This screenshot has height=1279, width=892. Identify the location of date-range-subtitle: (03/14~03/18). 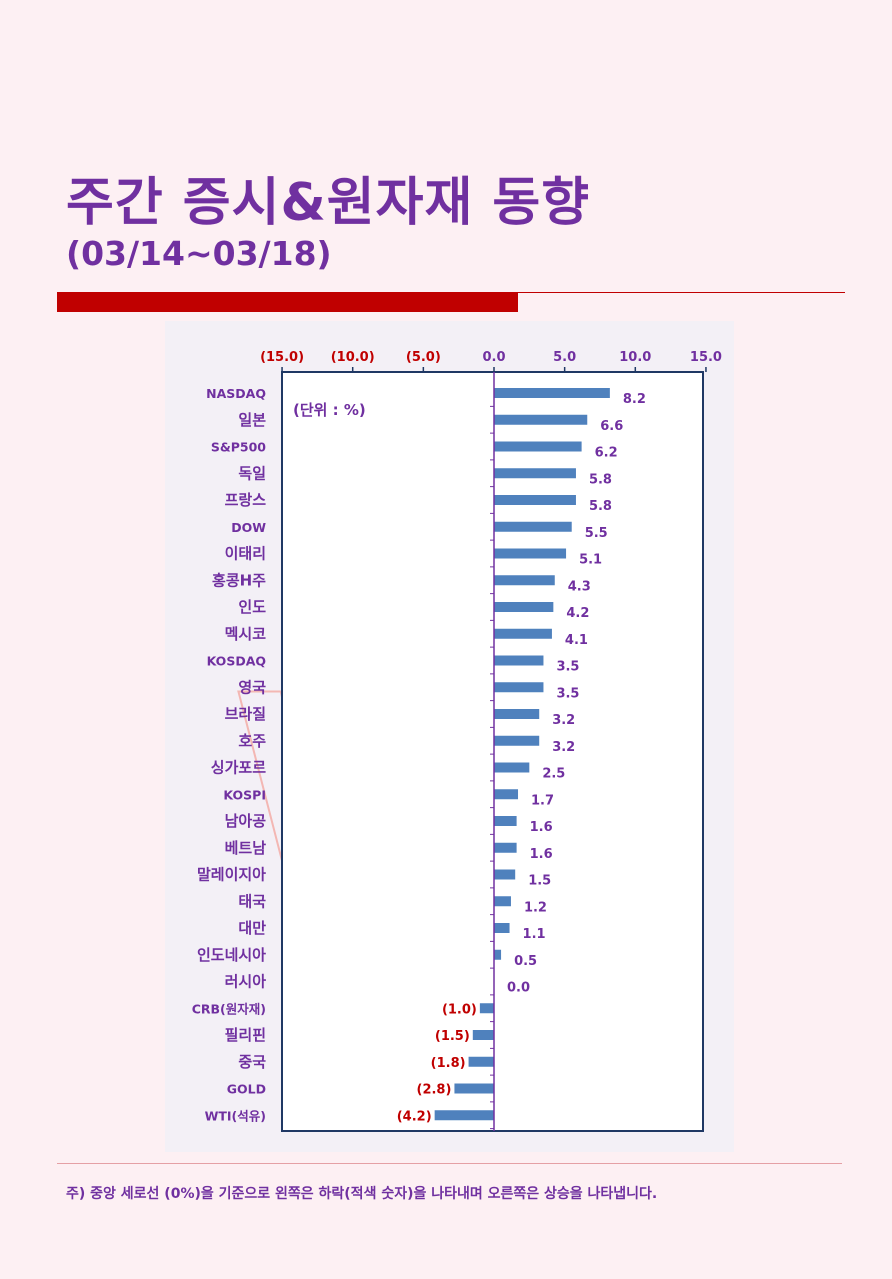
(199, 253).